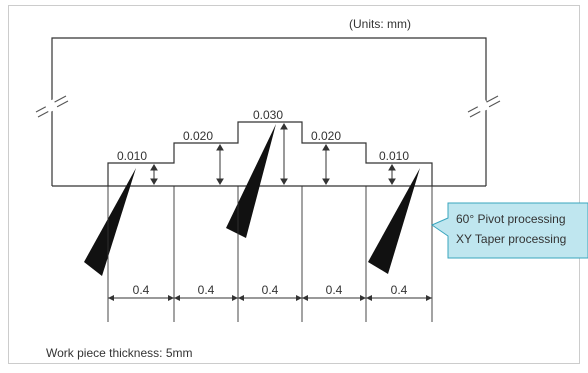 This screenshot has height=373, width=588. Describe the element at coordinates (119, 353) in the screenshot. I see `thickness-note: Work piece thickness: 5mm` at that location.